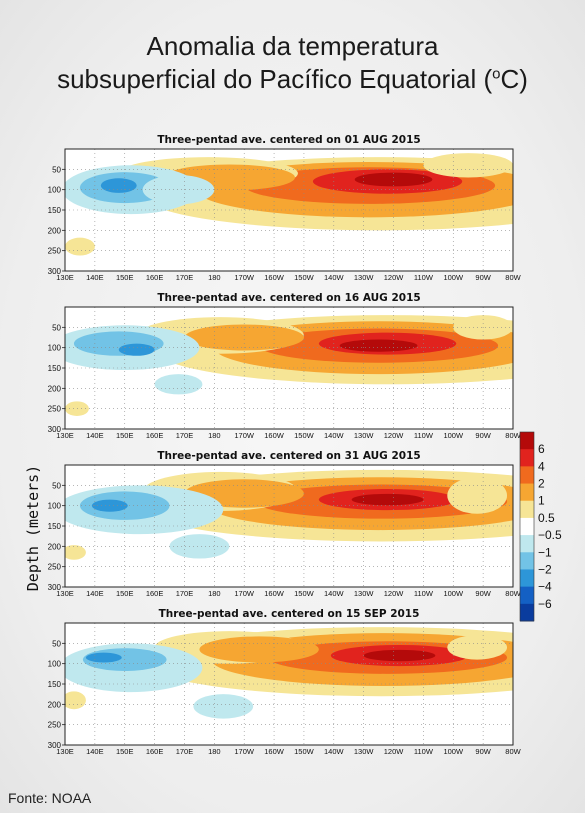  What do you see at coordinates (496, 74) in the screenshot?
I see `title-degree-sup: o` at bounding box center [496, 74].